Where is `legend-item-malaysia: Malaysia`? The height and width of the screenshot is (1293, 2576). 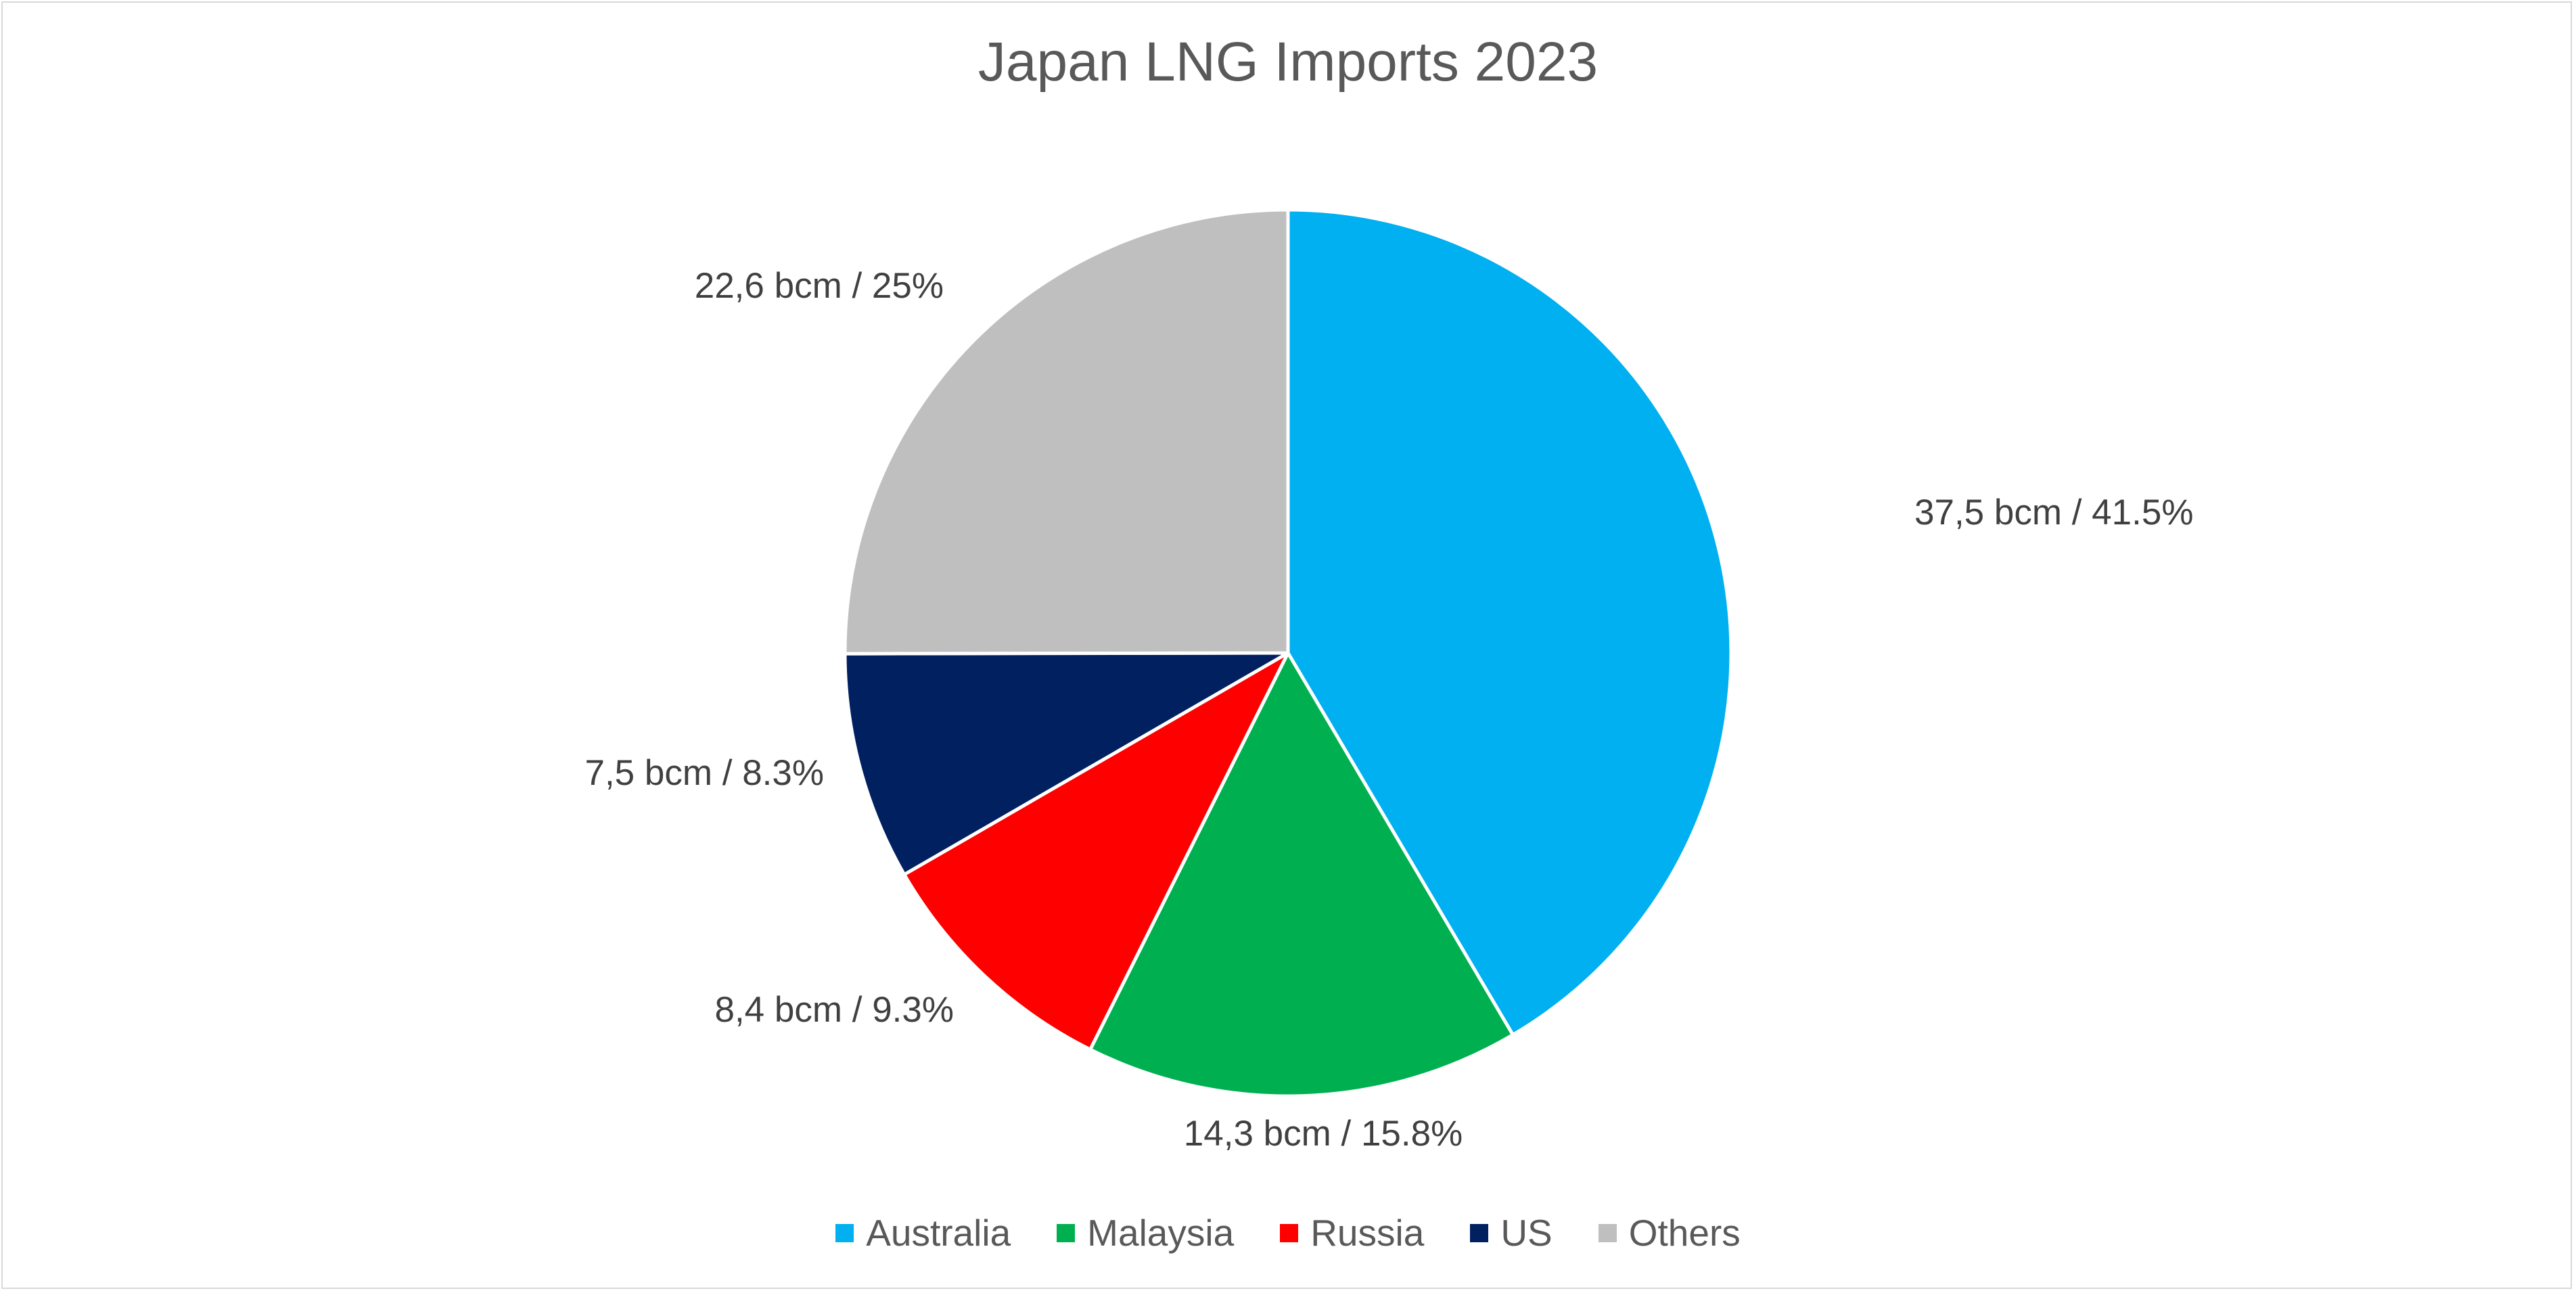
legend-item-malaysia: Malaysia is located at coordinates (1145, 1232).